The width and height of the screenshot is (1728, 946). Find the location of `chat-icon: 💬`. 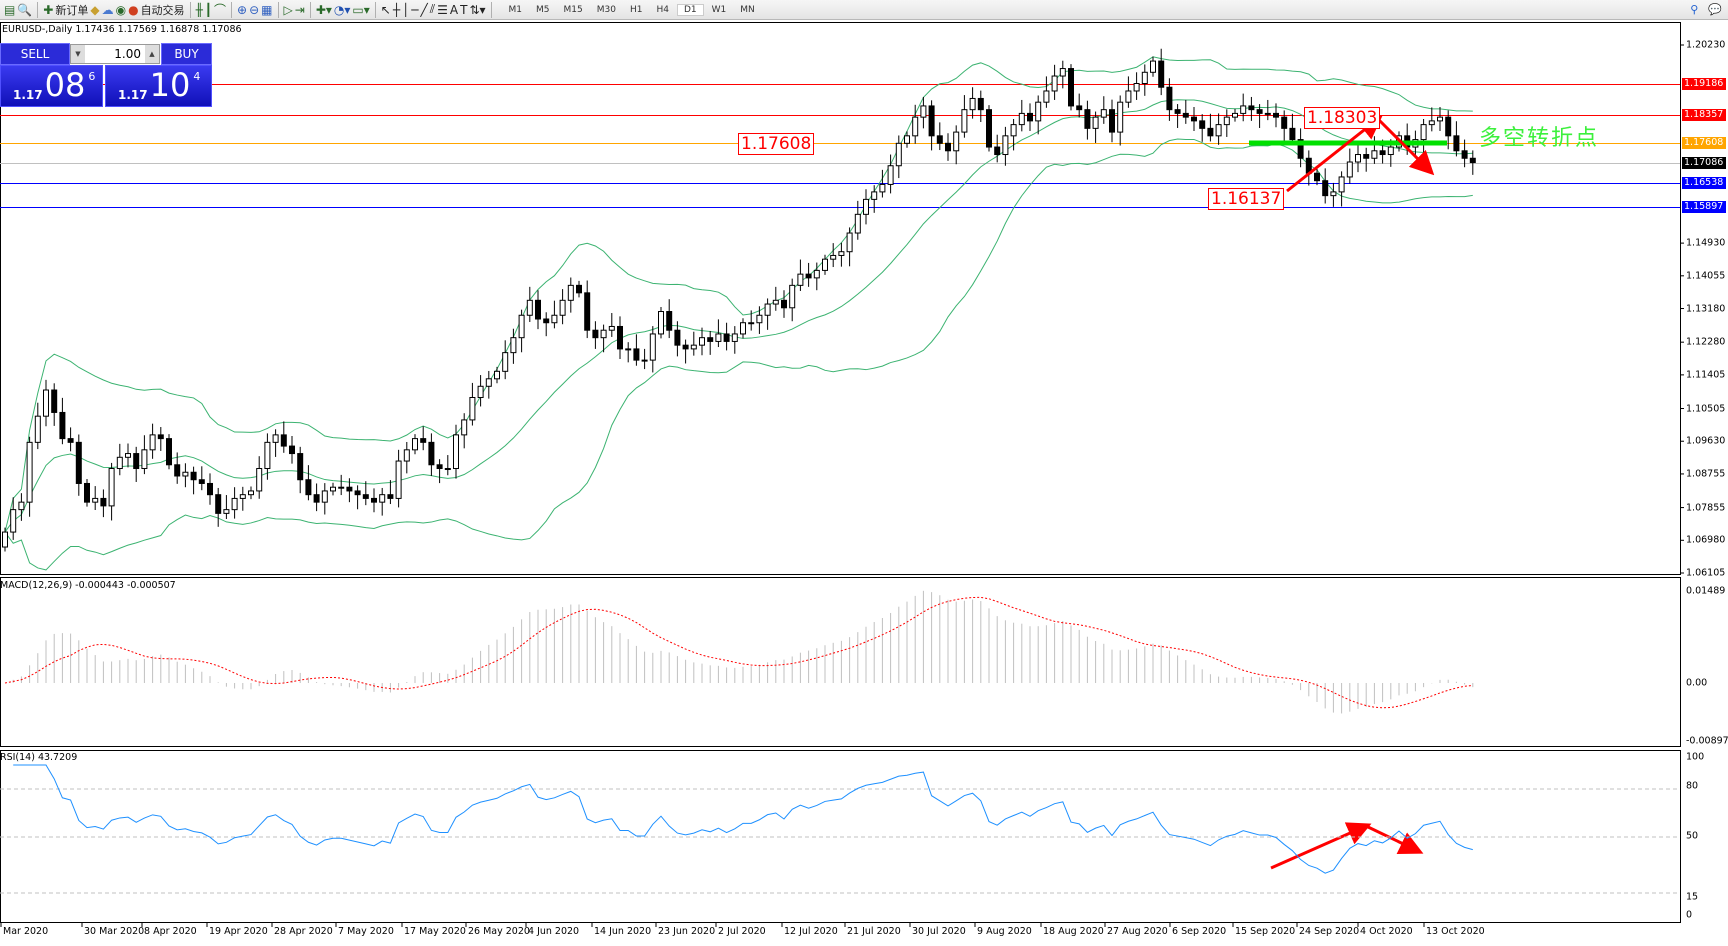

chat-icon: 💬 is located at coordinates (1715, 9).